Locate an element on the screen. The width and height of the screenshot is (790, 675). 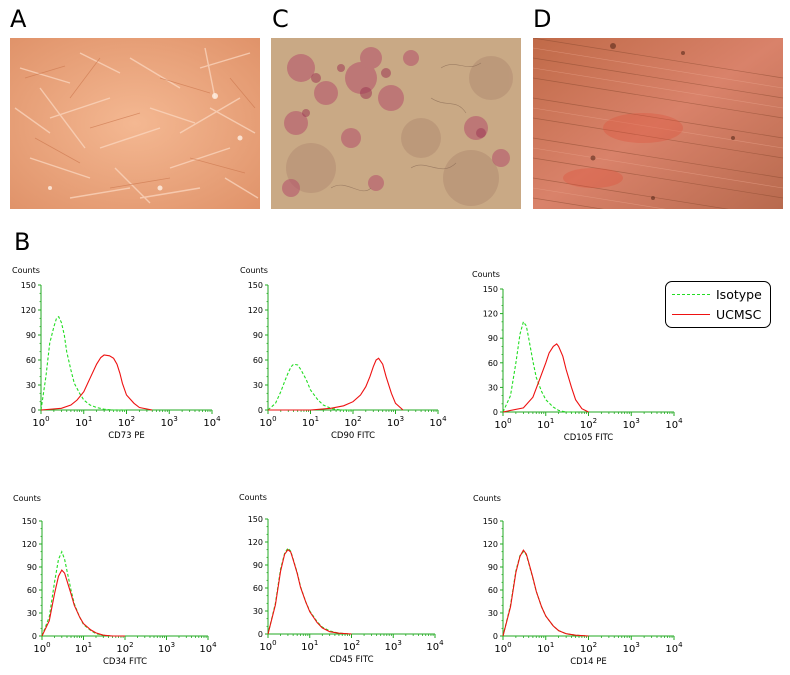
micrograph-d is located at coordinates (658, 123).